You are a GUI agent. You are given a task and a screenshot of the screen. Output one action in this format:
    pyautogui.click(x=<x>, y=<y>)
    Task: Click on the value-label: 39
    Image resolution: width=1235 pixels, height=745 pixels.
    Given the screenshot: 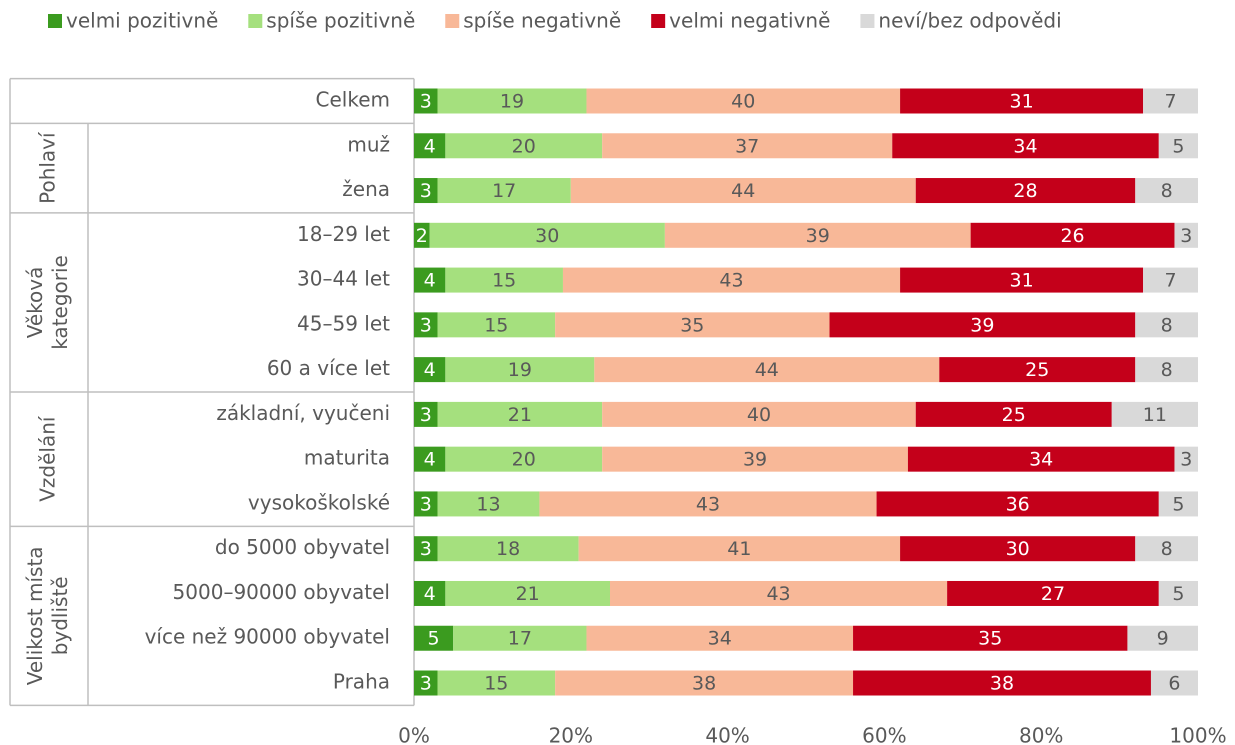 What is the action you would take?
    pyautogui.click(x=982, y=325)
    